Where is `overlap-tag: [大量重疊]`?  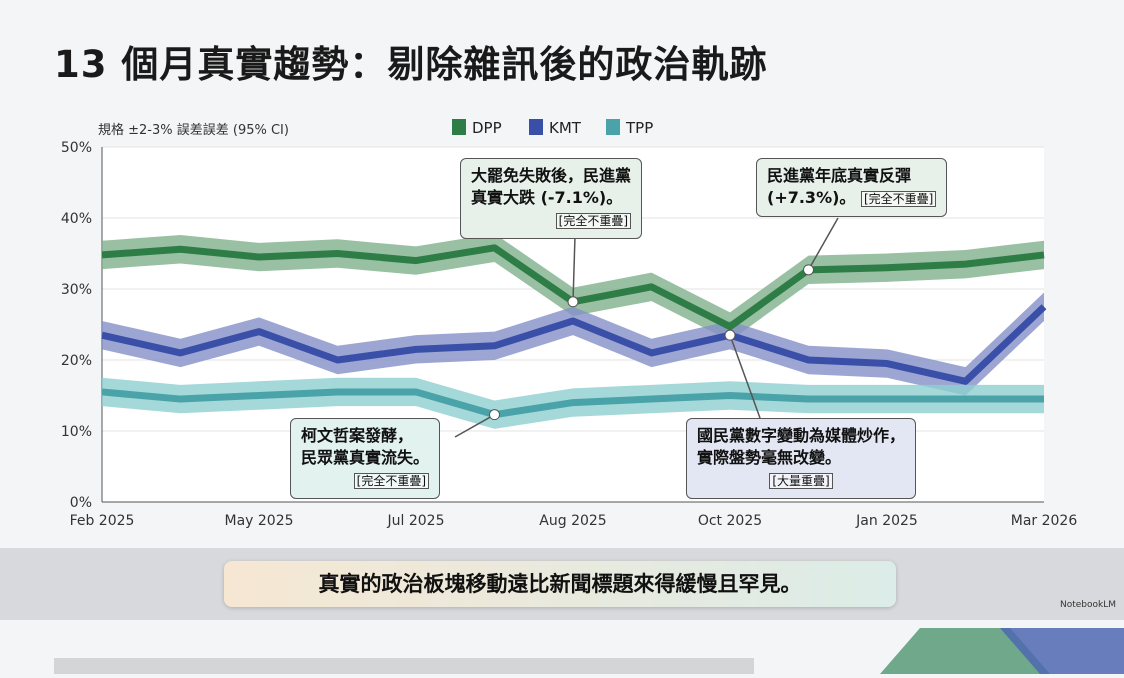
overlap-tag: [大量重疊] is located at coordinates (800, 481).